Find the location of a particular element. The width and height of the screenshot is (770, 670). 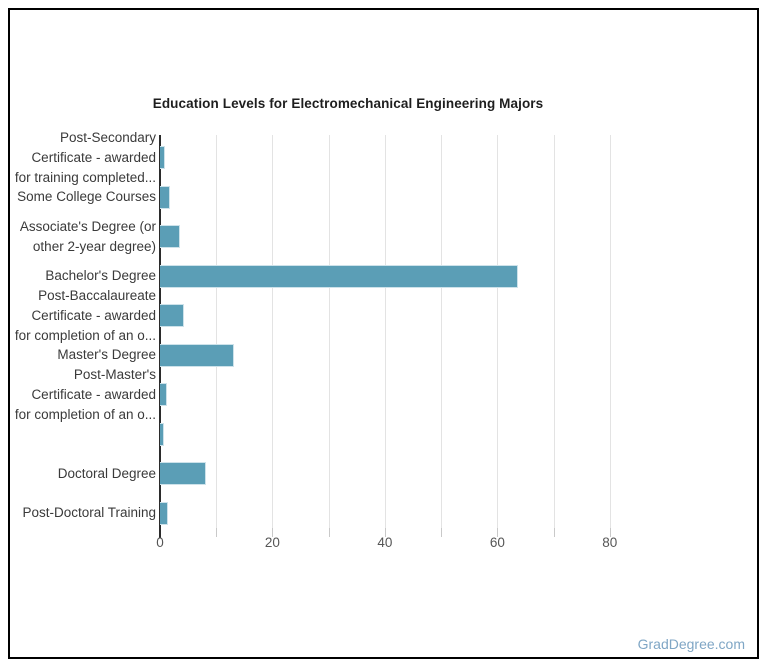

category-label: Doctoral Degree is located at coordinates (106, 473).